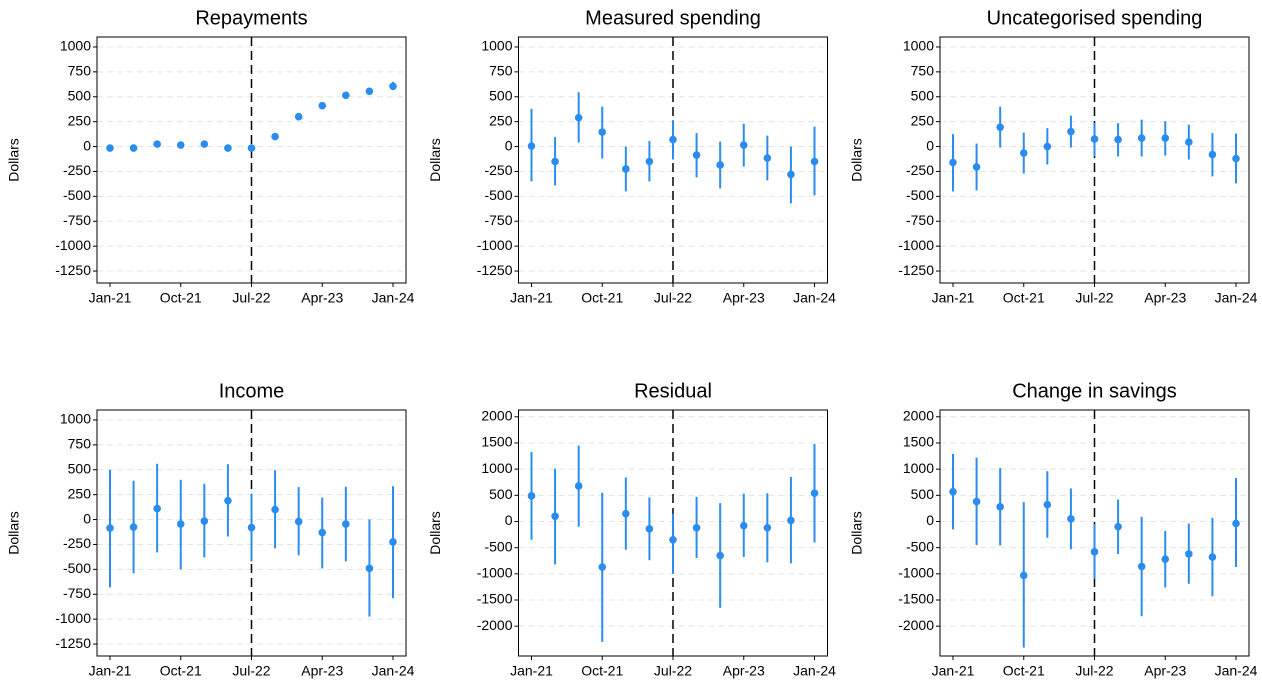  I want to click on panel-title: Uncategorised spending, so click(1095, 18).